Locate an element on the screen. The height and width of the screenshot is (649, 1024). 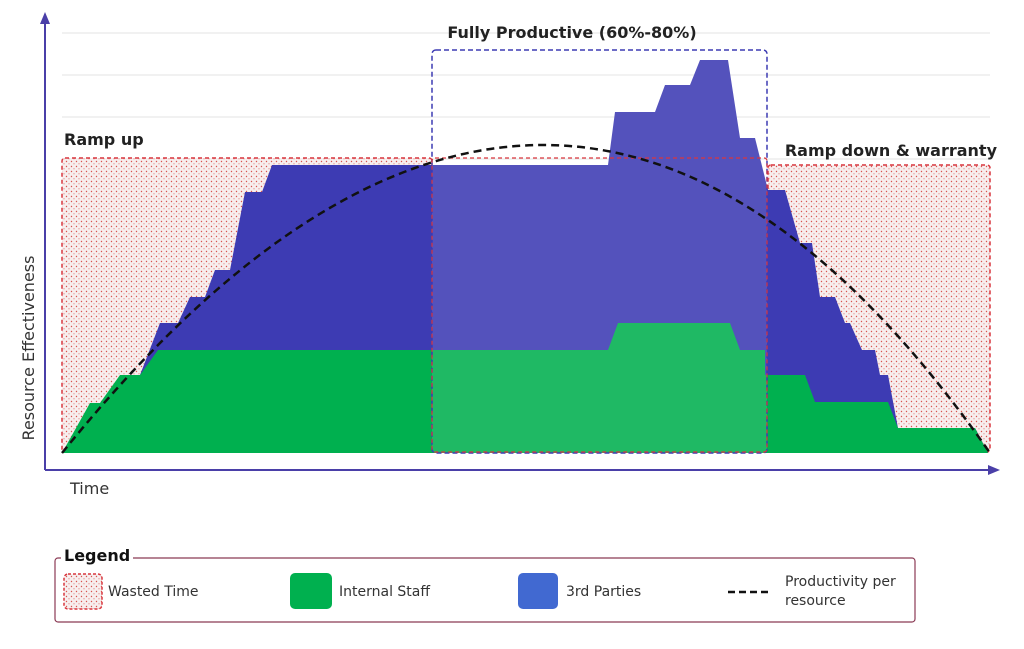
legend-label: Wasted Time is located at coordinates (153, 592).